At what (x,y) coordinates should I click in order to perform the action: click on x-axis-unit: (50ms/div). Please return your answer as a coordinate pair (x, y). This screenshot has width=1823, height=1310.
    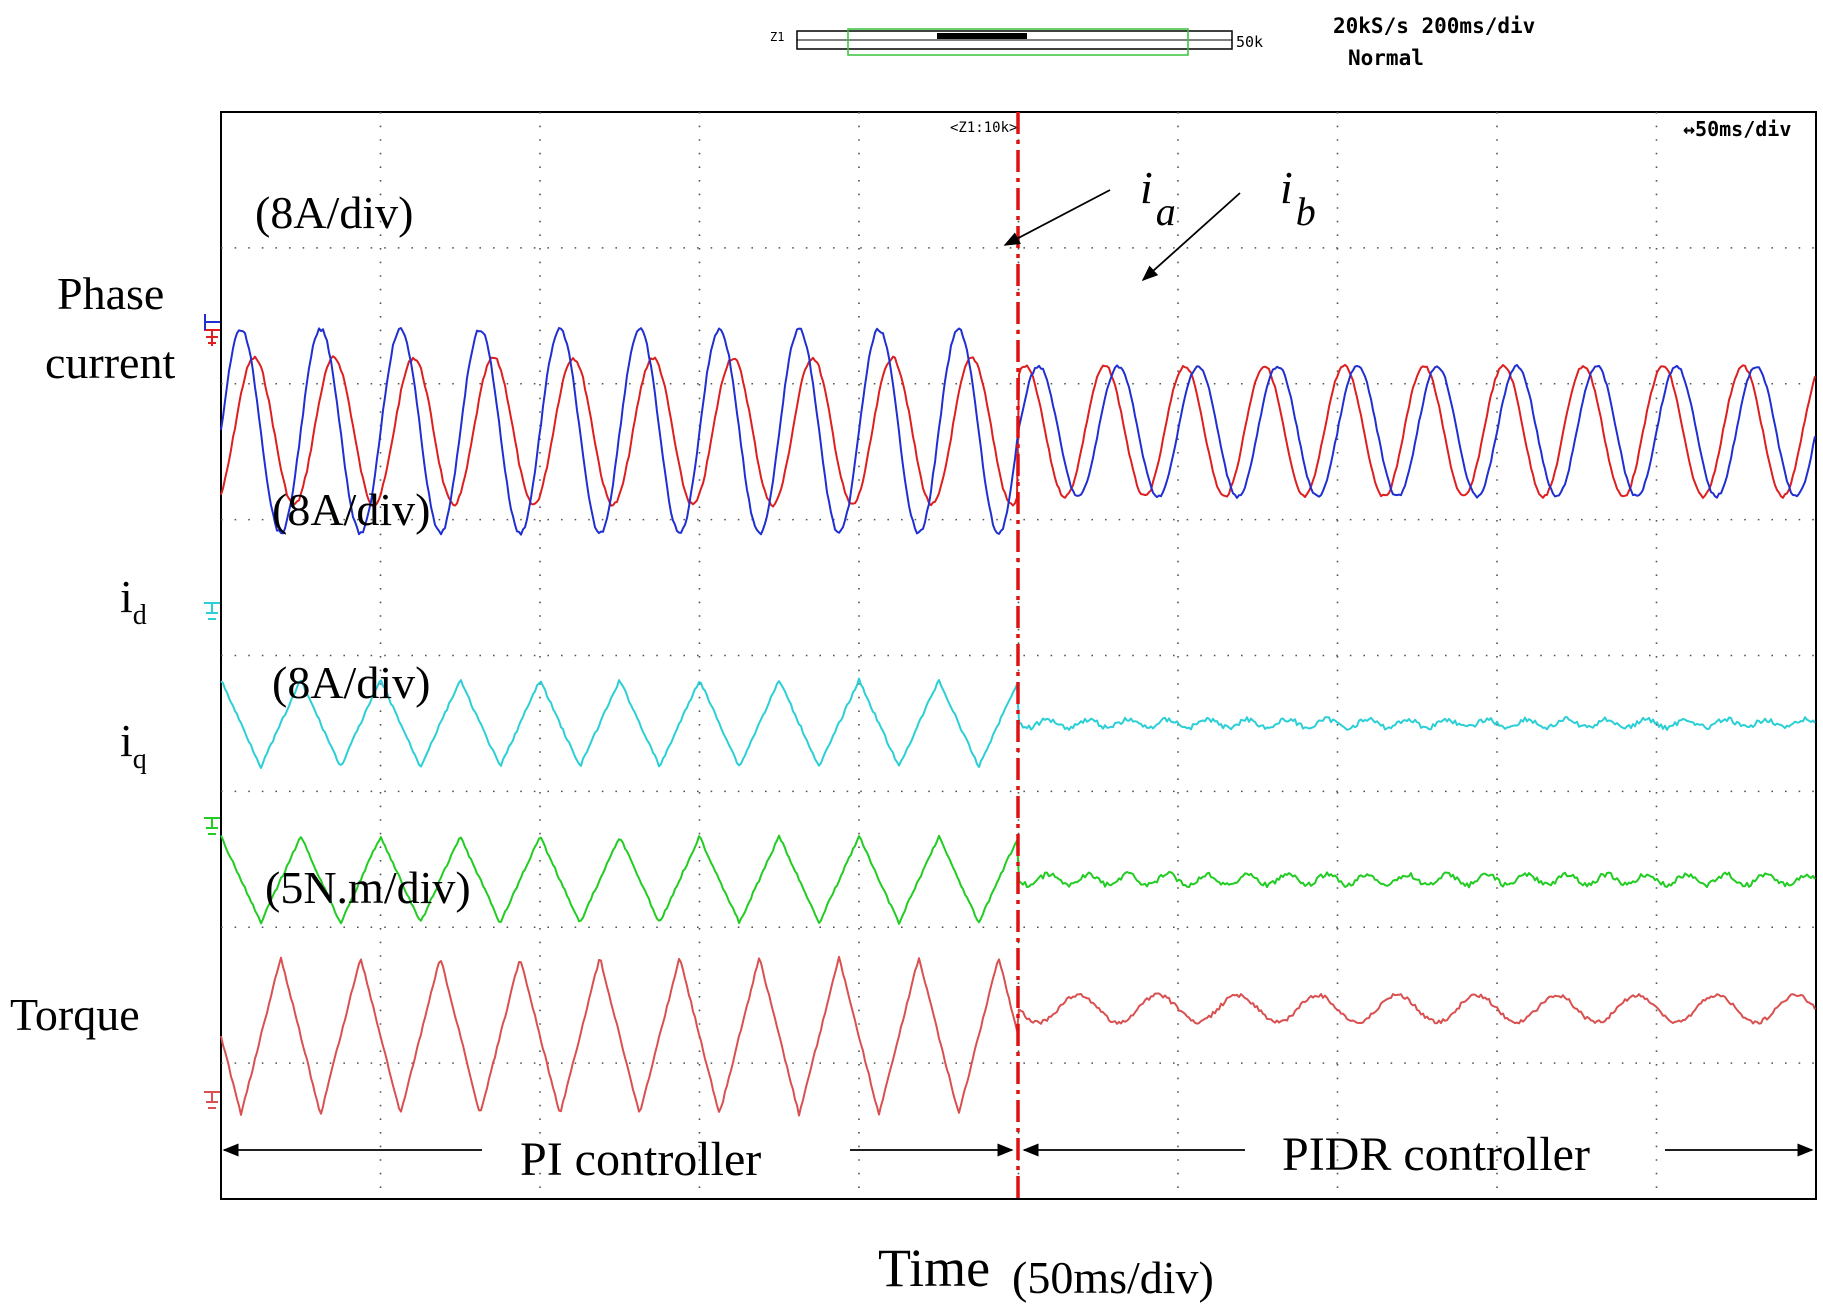
    Looking at the image, I should click on (1113, 1277).